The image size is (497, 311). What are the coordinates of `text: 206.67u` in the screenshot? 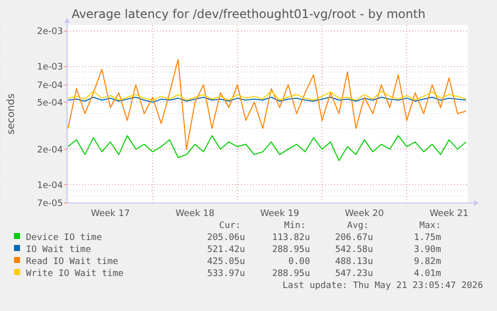 It's located at (354, 238).